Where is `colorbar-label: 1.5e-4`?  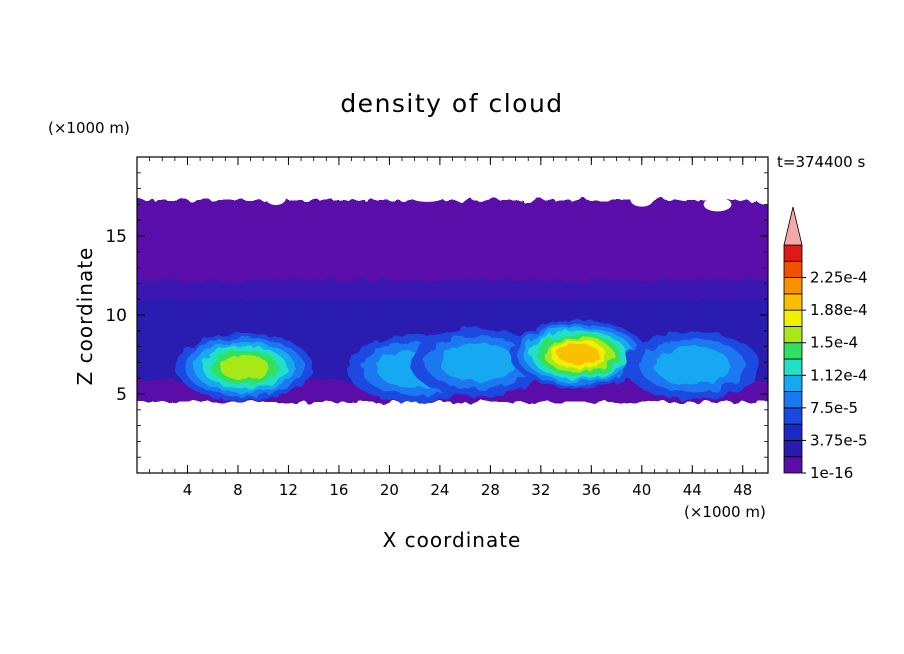 colorbar-label: 1.5e-4 is located at coordinates (834, 343).